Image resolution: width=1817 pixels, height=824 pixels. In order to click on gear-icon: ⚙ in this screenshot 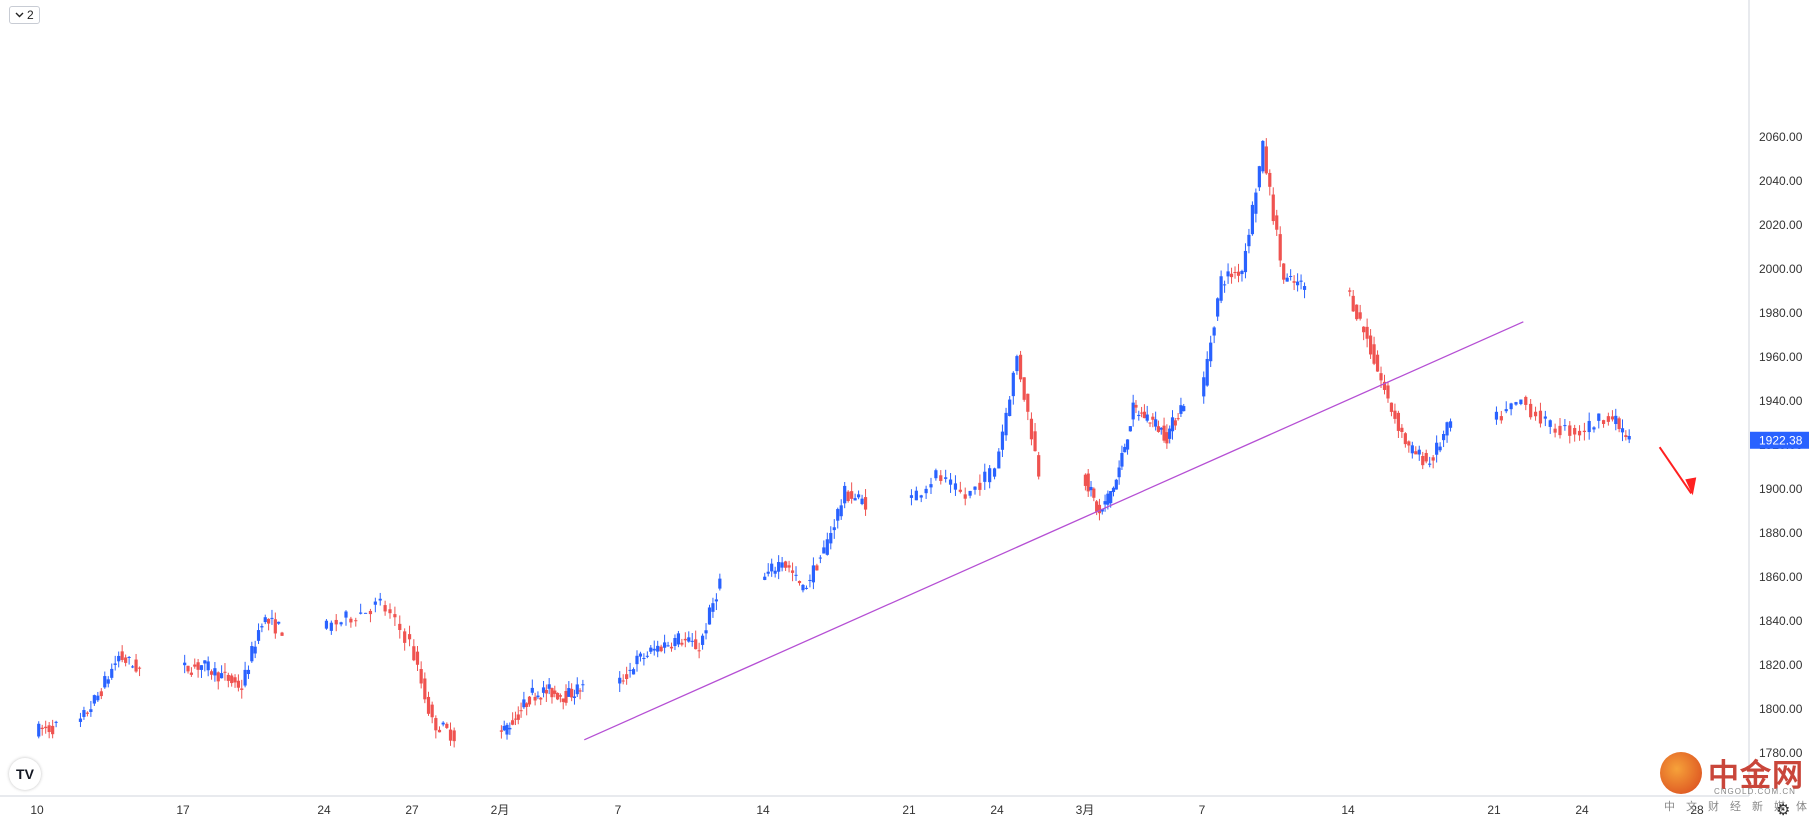, I will do `click(1783, 810)`.